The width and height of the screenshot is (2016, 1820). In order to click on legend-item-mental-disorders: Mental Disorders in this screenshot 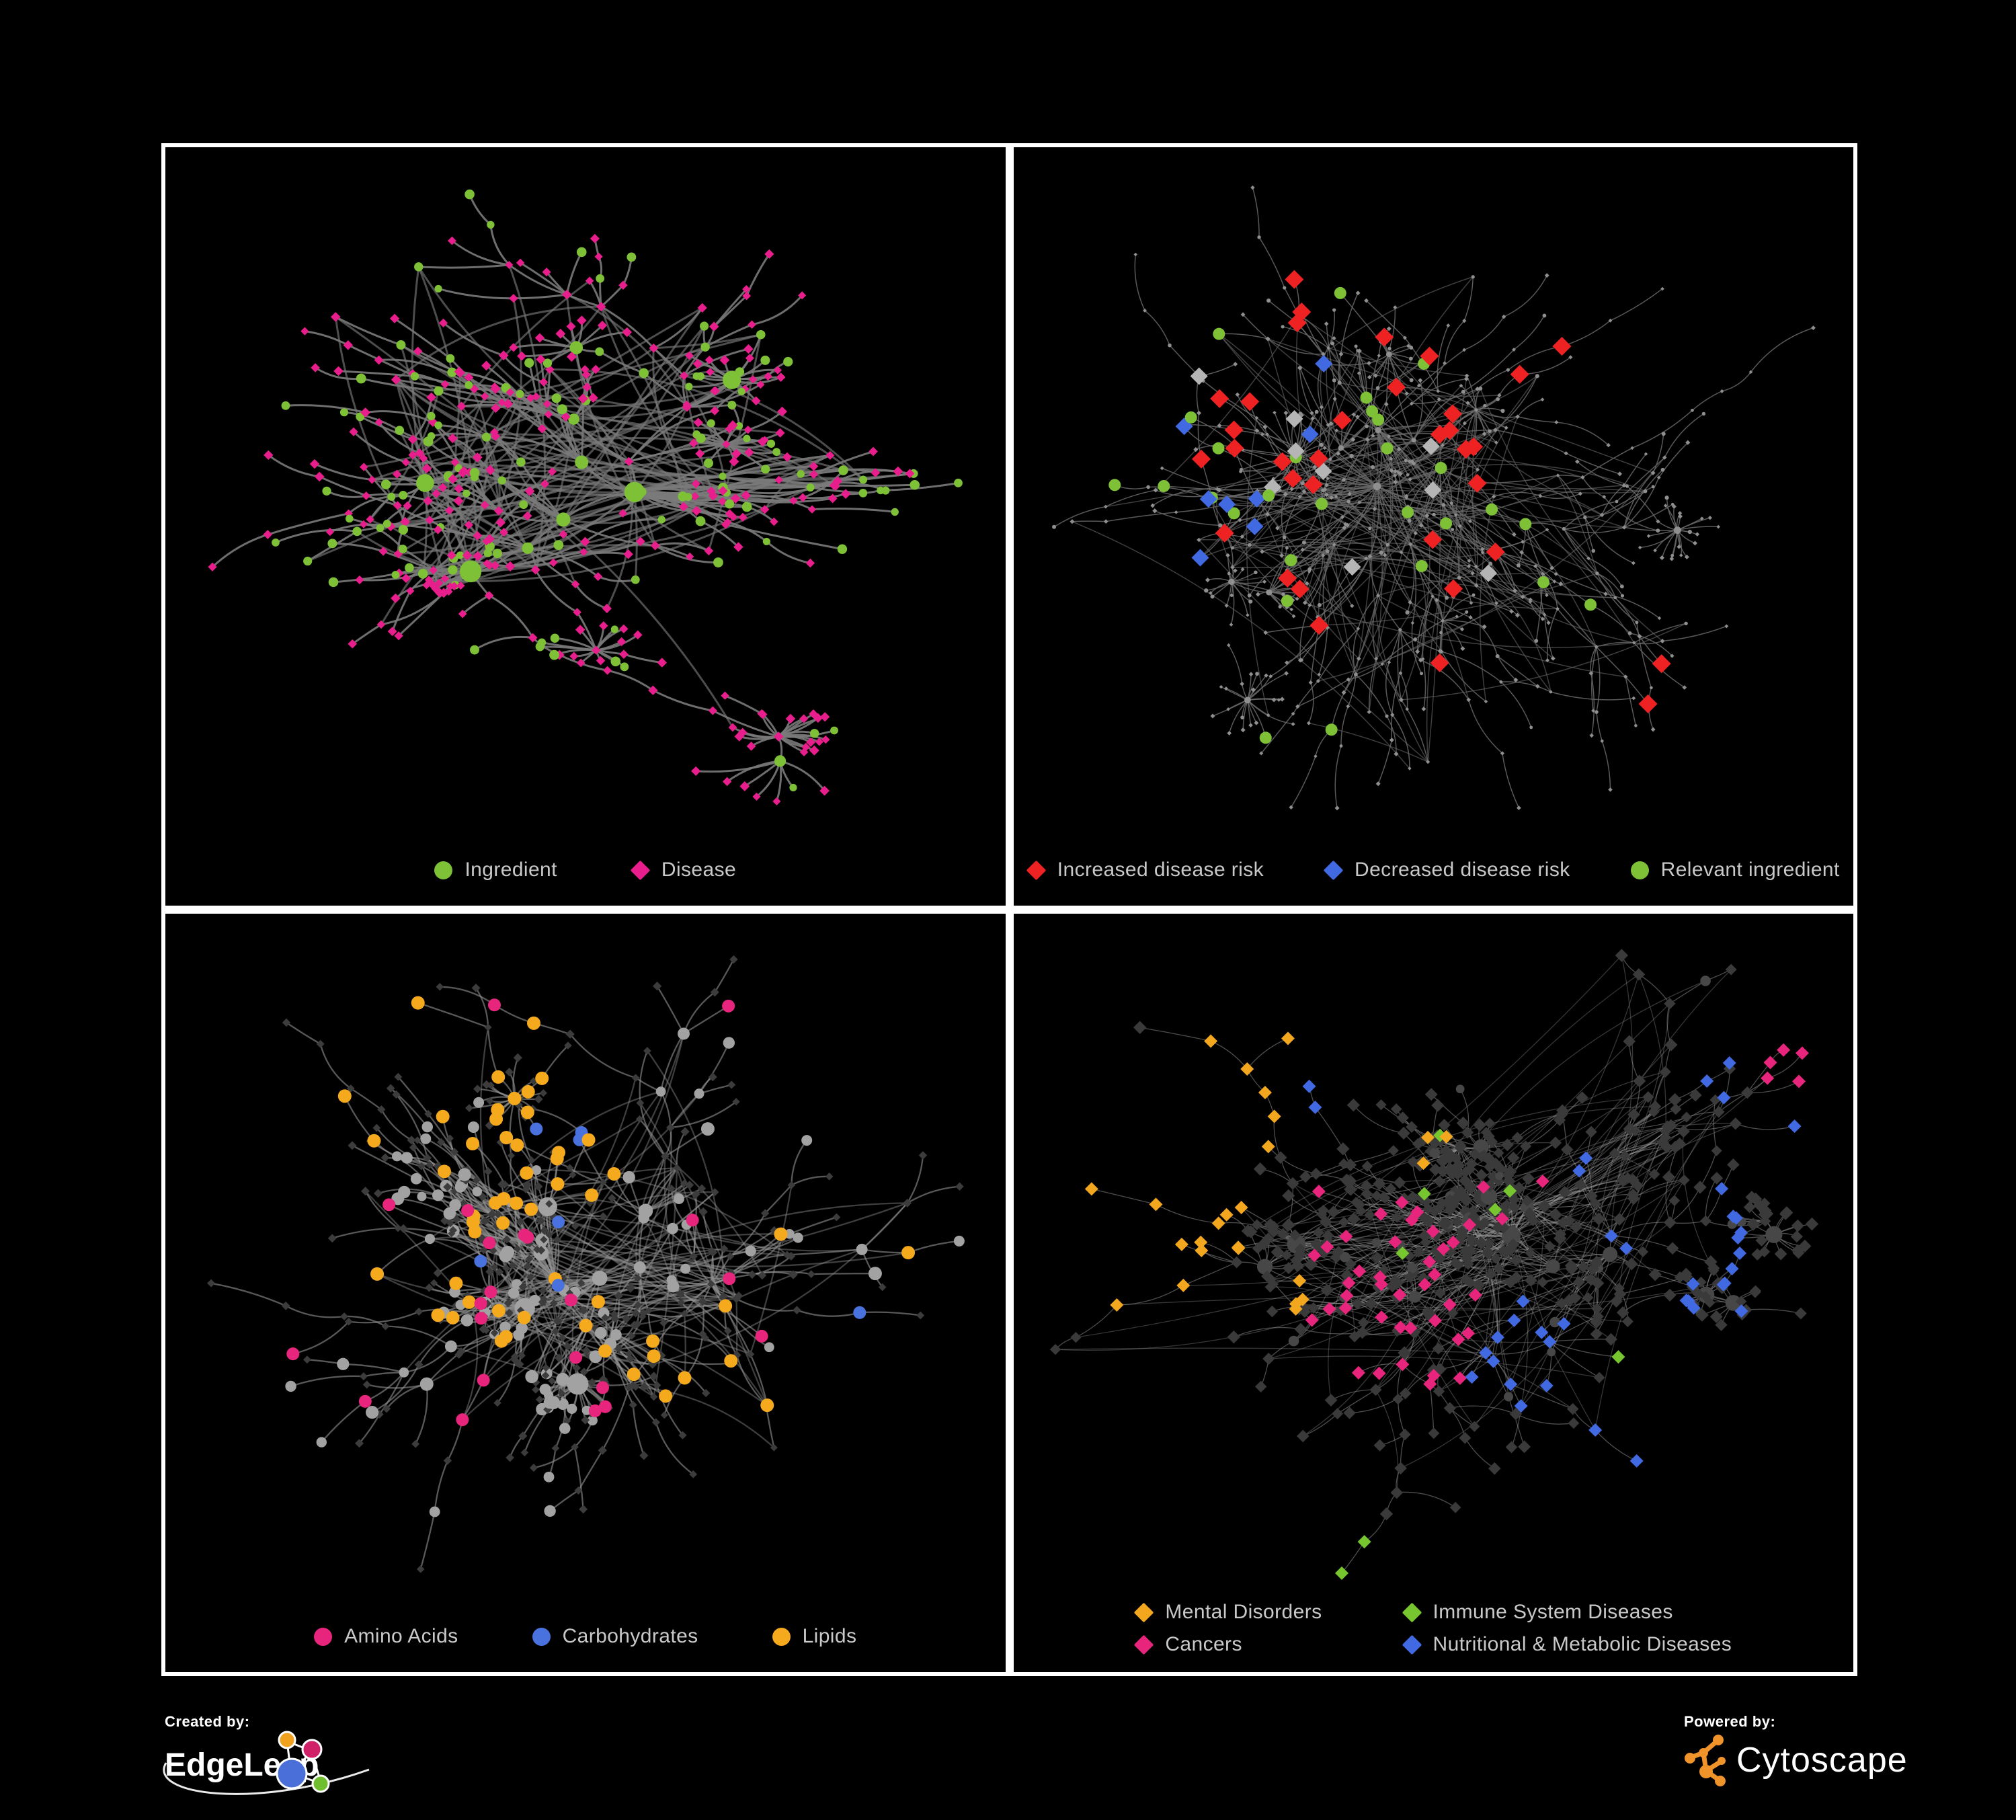, I will do `click(1227, 1612)`.